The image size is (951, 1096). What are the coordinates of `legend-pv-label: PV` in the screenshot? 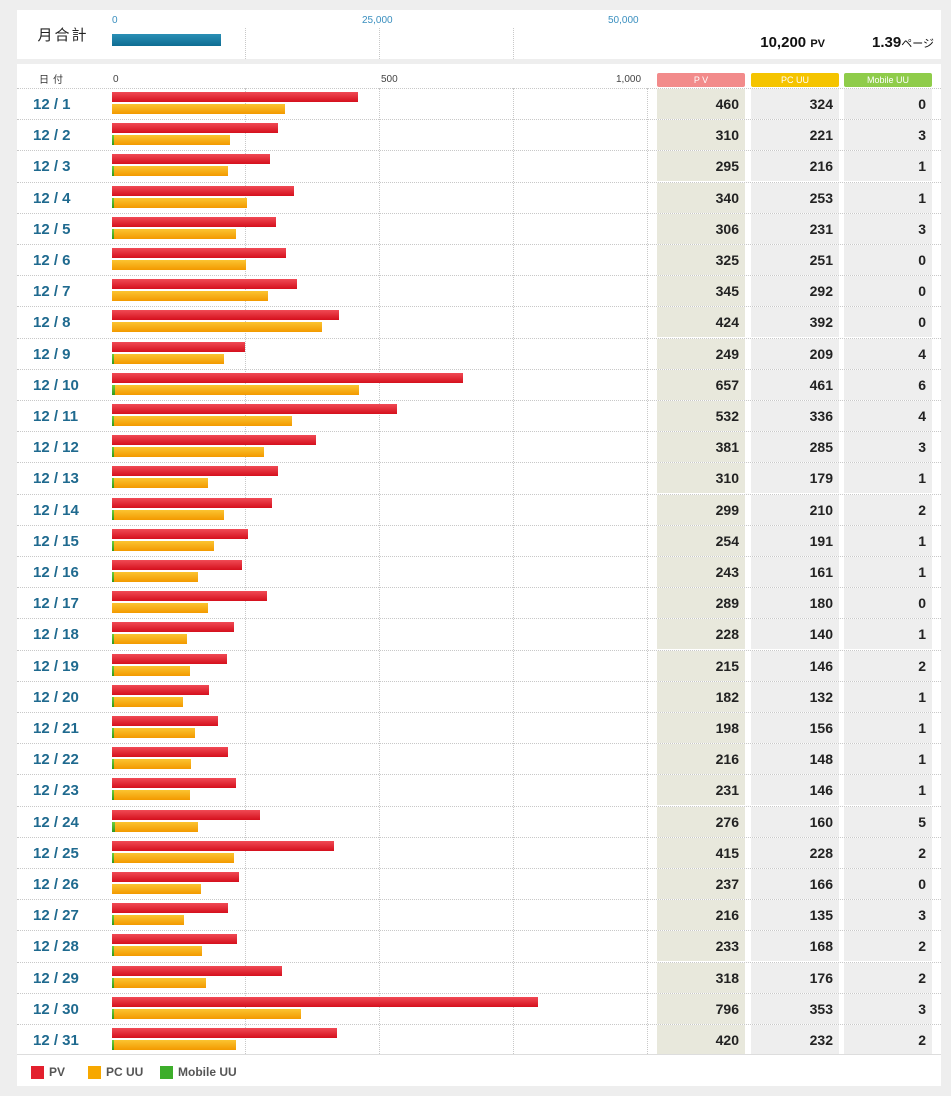 It's located at (57, 1072).